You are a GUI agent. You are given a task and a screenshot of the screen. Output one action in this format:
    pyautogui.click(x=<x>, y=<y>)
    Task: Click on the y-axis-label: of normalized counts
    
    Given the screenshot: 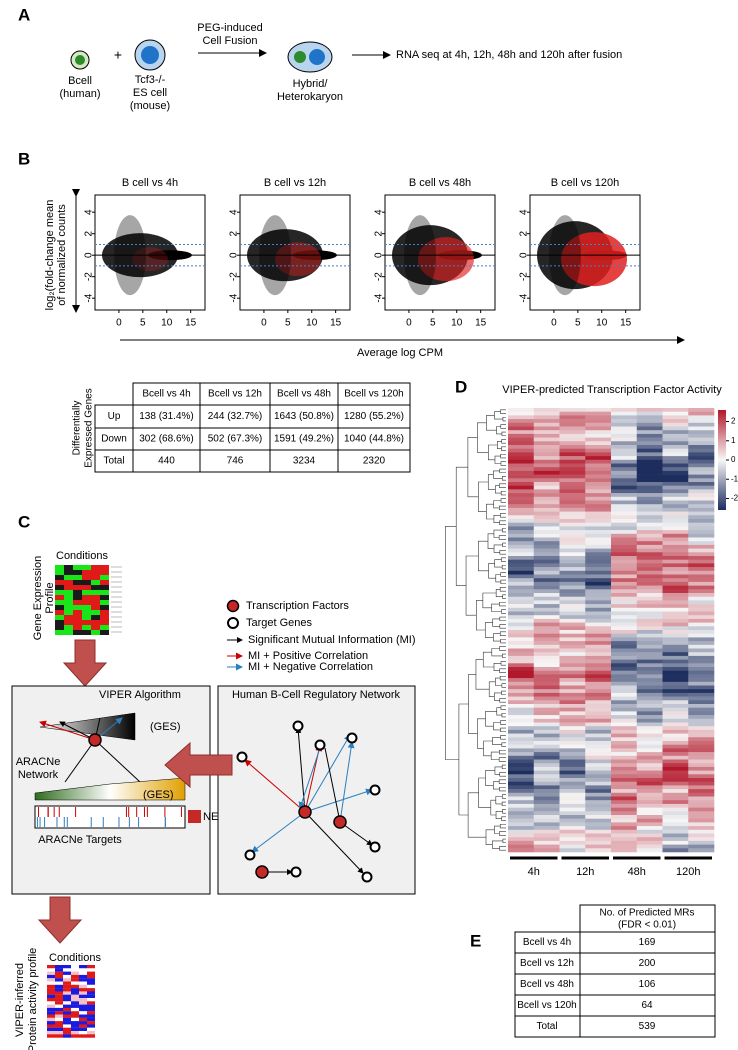 What is the action you would take?
    pyautogui.click(x=62, y=255)
    